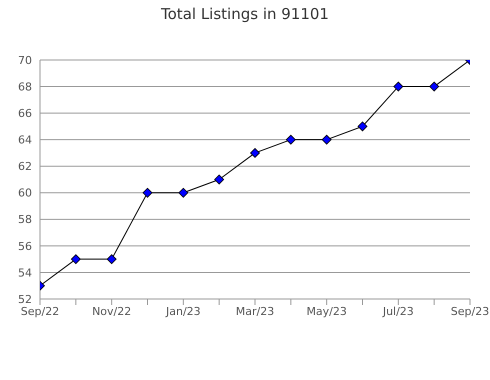 This screenshot has width=490, height=380. Describe the element at coordinates (245, 14) in the screenshot. I see `chart-title: Total Listings in 91101` at that location.